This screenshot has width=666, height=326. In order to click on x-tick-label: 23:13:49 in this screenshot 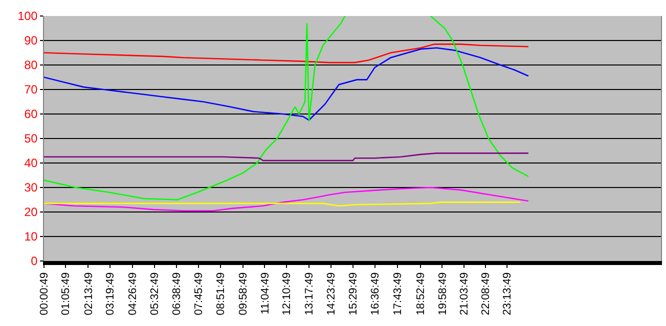, I will do `click(508, 294)`.